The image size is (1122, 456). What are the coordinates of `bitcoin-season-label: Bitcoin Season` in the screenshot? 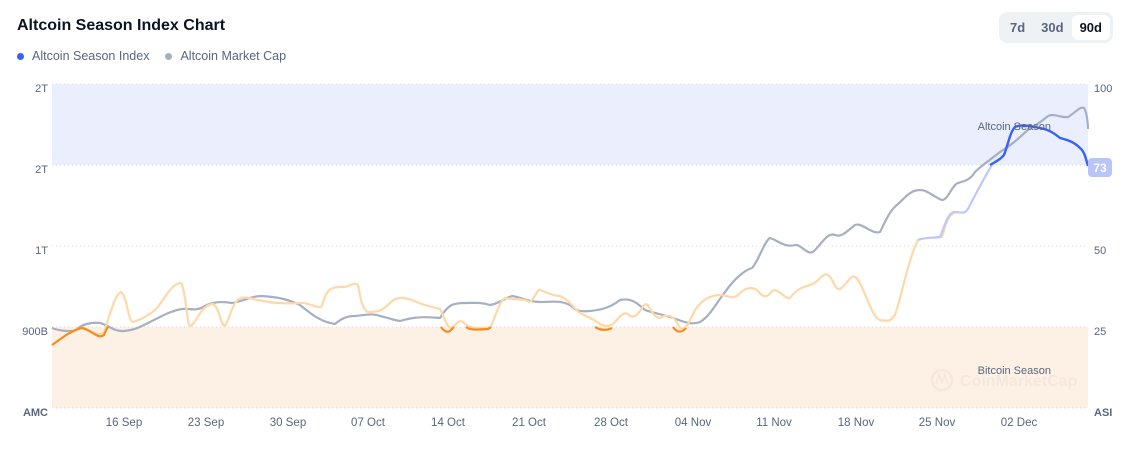 It's located at (1014, 371).